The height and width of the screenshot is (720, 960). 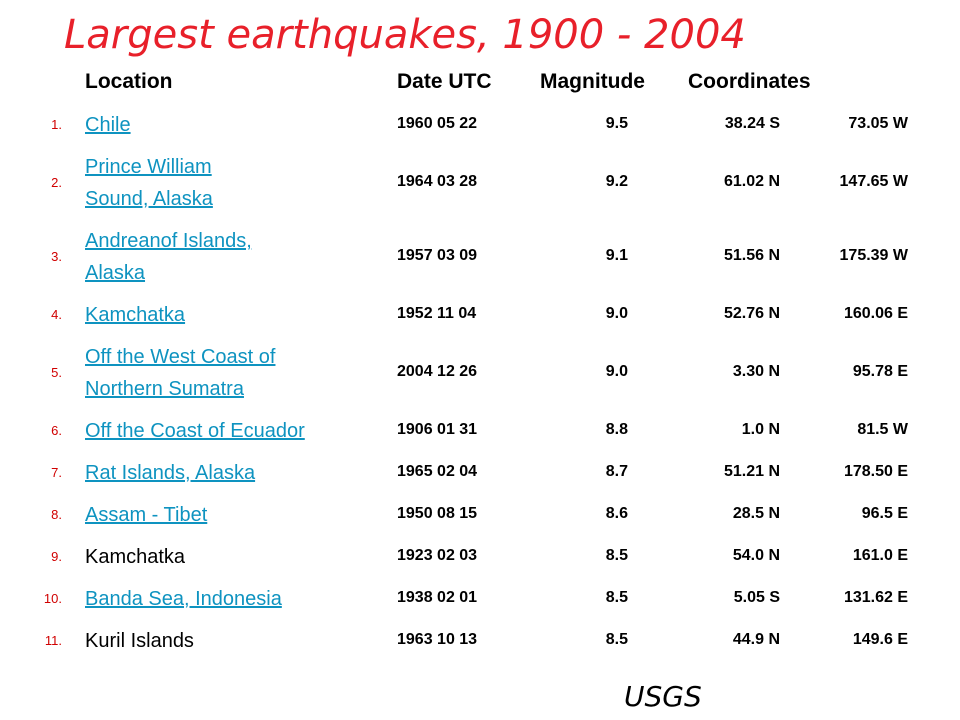 What do you see at coordinates (437, 639) in the screenshot?
I see `date: 1963 10 13` at bounding box center [437, 639].